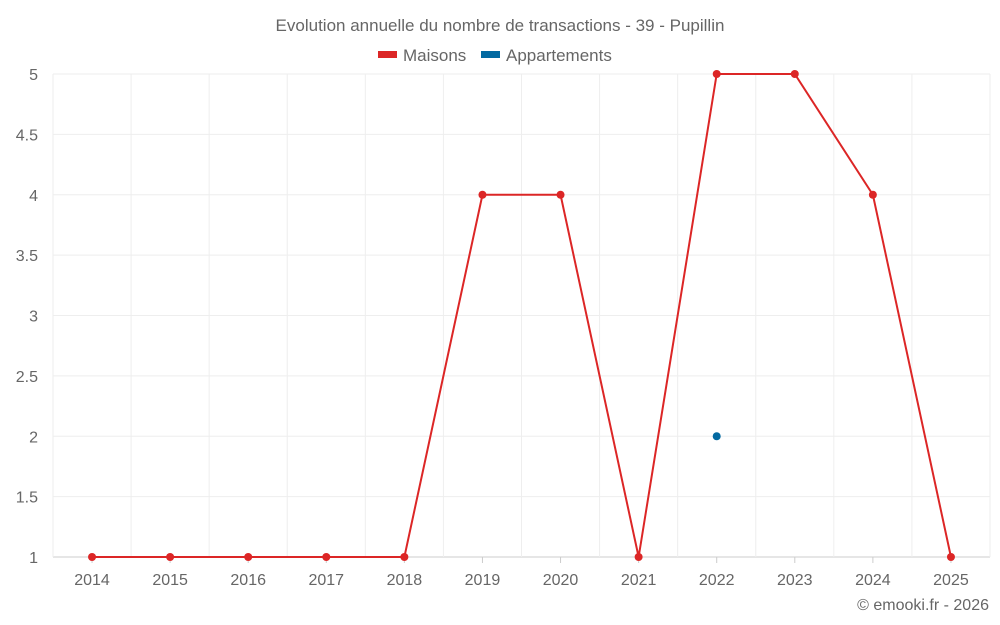 The width and height of the screenshot is (1000, 625). Describe the element at coordinates (326, 580) in the screenshot. I see `x-tick-label: 2017` at that location.